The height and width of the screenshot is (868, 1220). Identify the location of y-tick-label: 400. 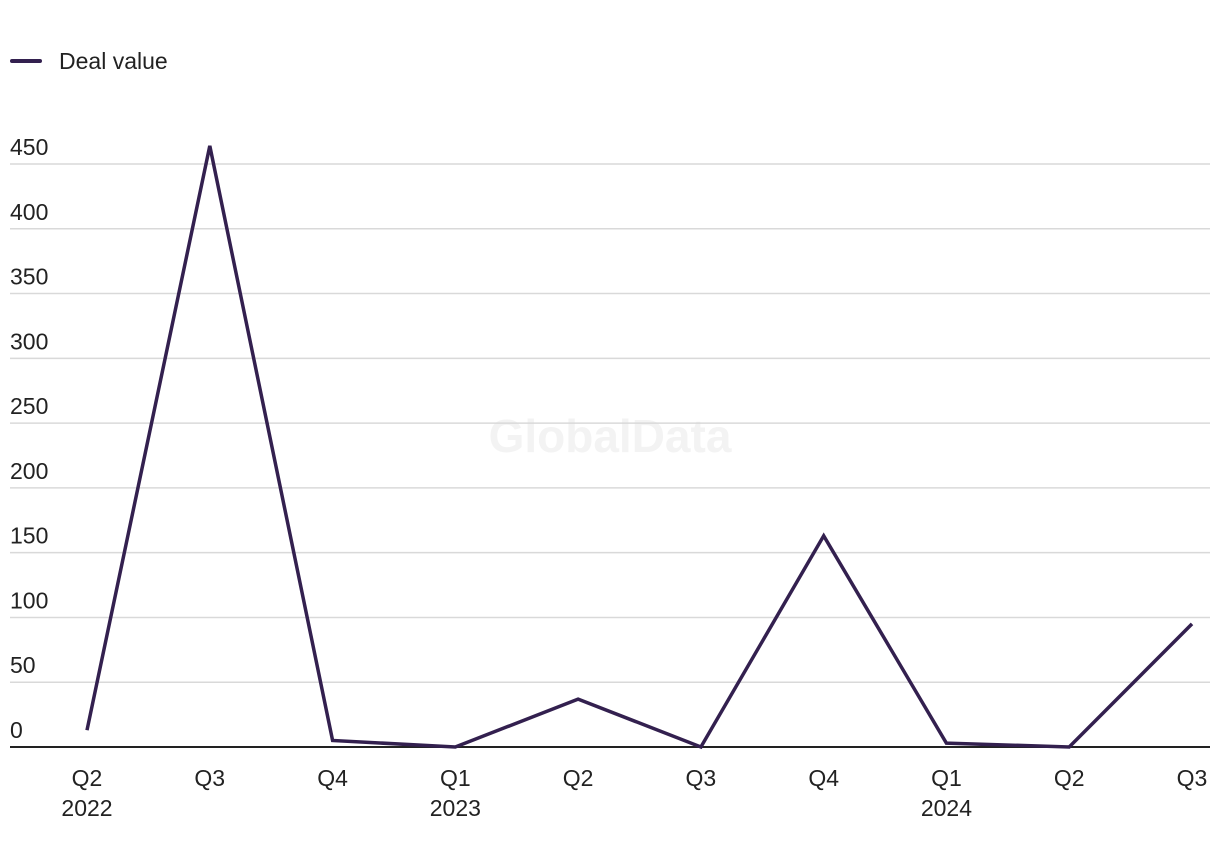
(29, 212).